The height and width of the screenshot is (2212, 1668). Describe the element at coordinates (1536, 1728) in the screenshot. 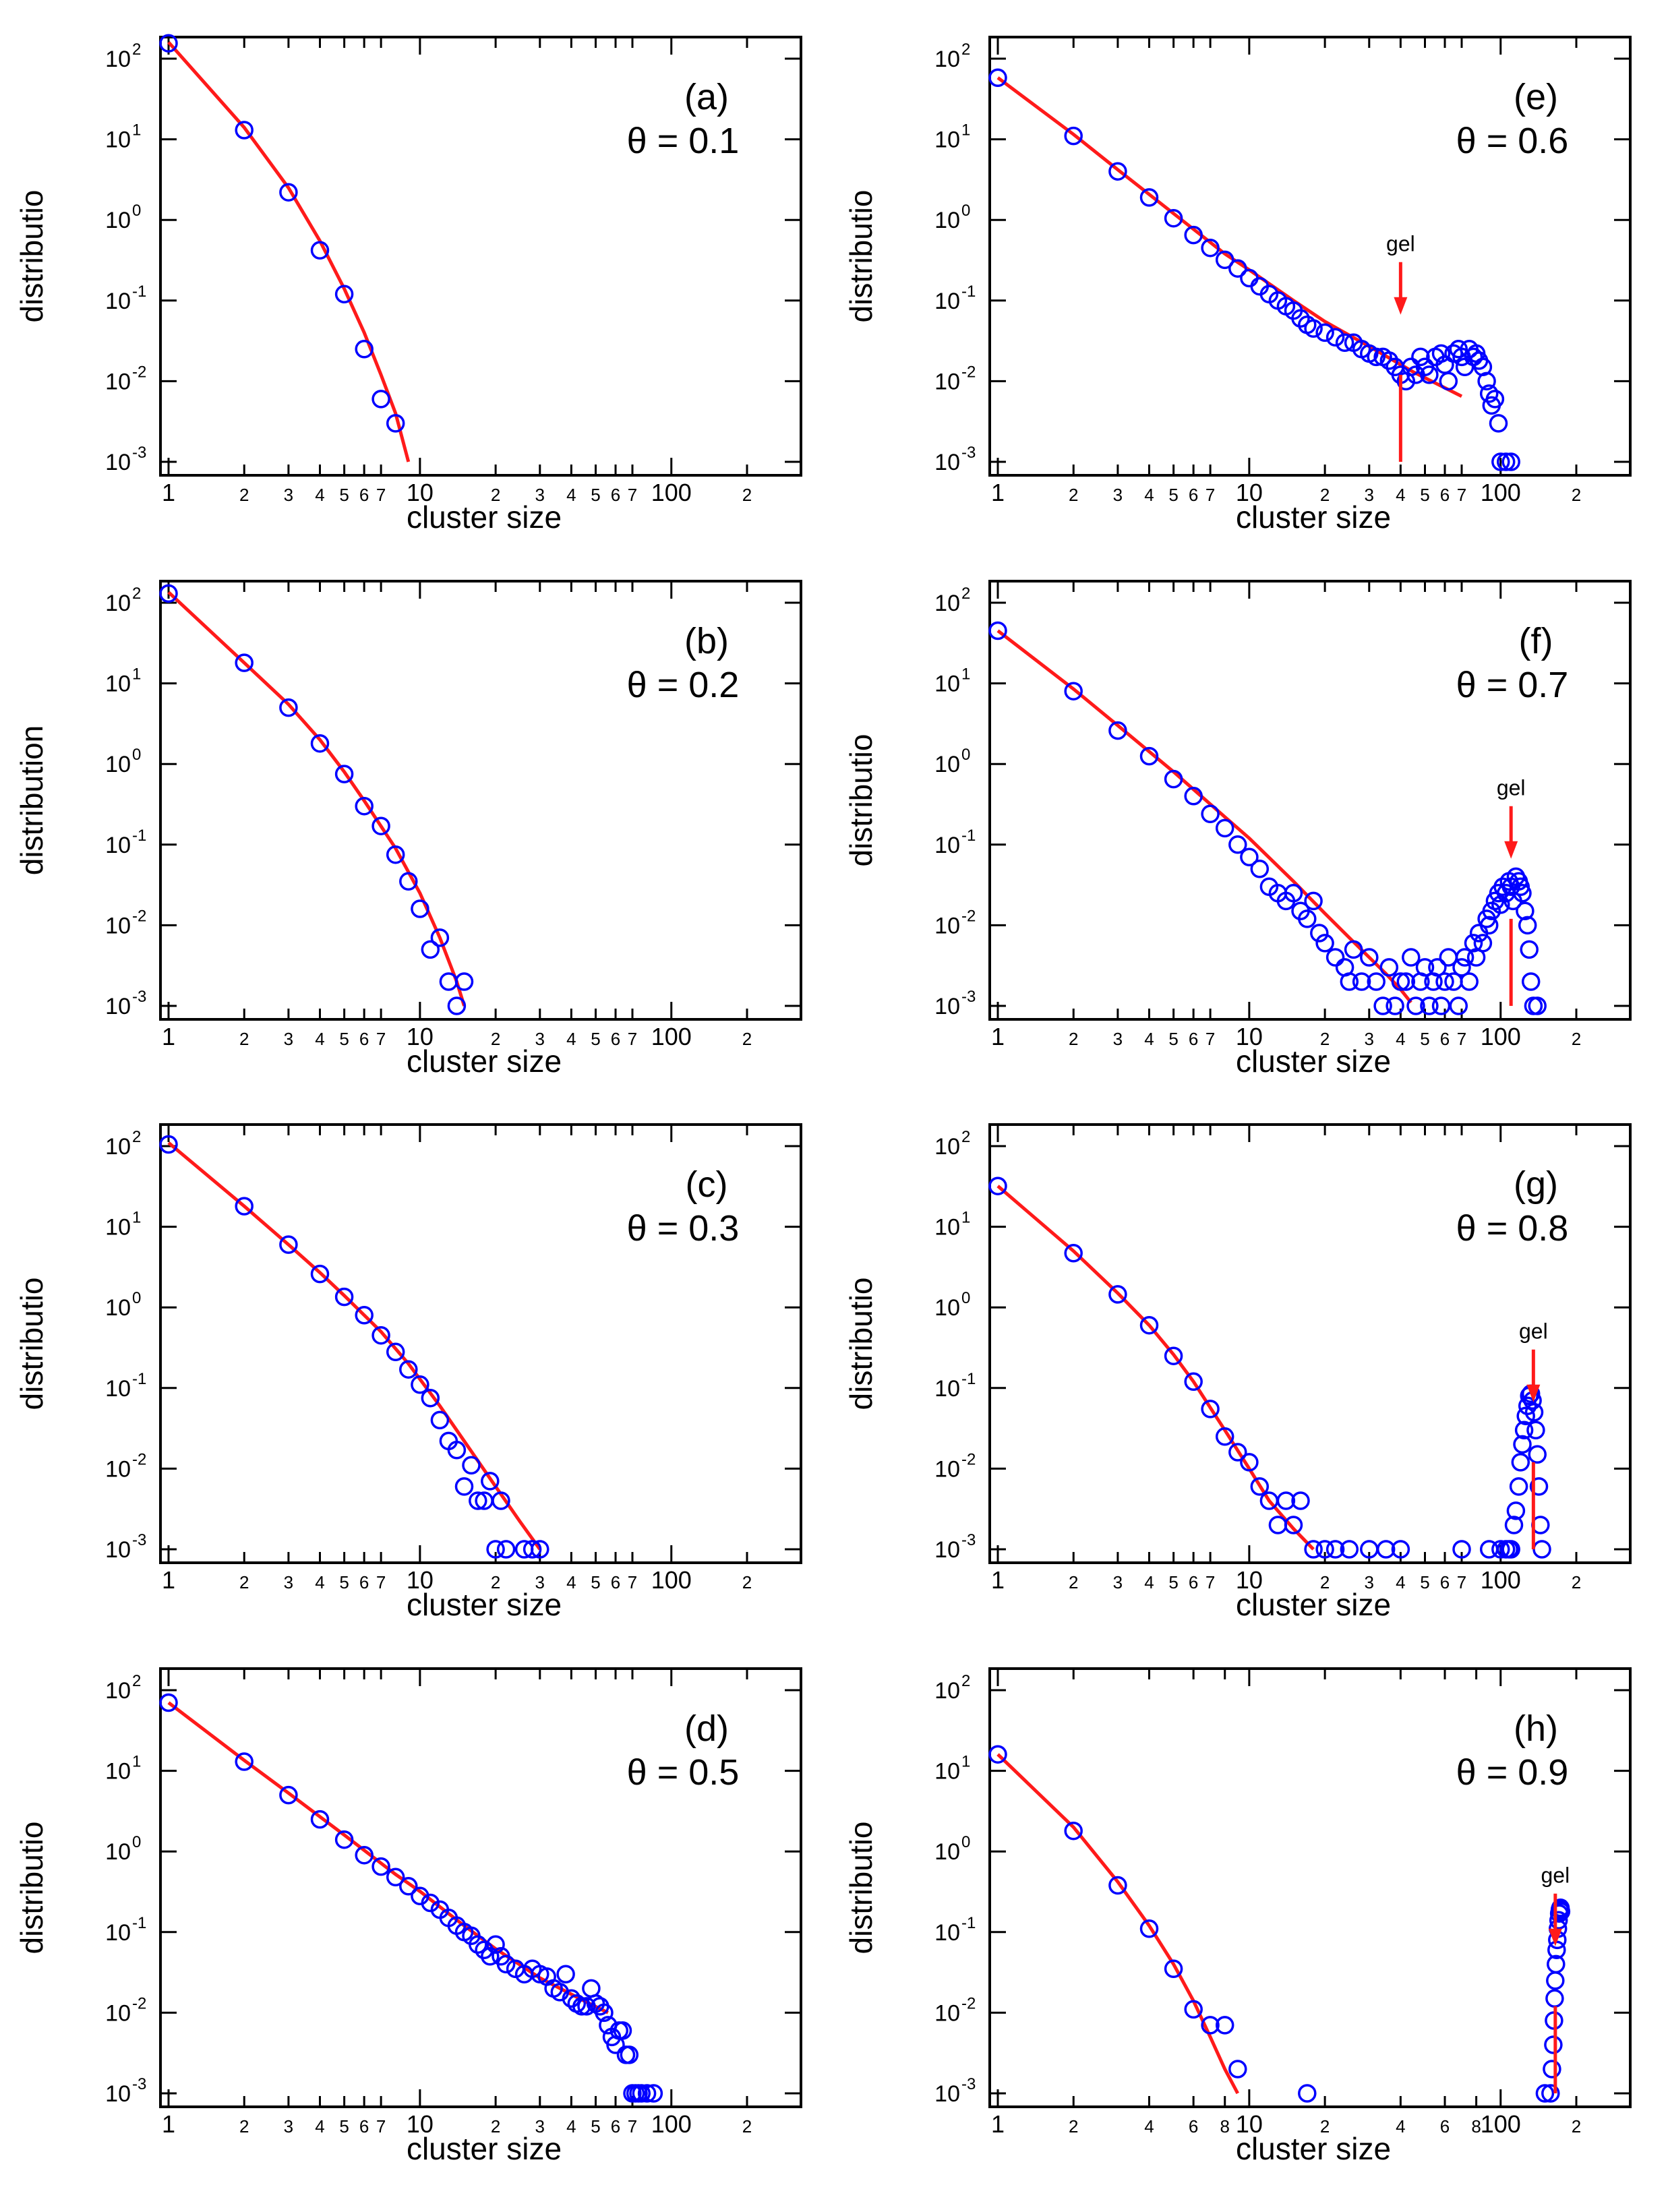

I see `panel-letter: (h)` at that location.